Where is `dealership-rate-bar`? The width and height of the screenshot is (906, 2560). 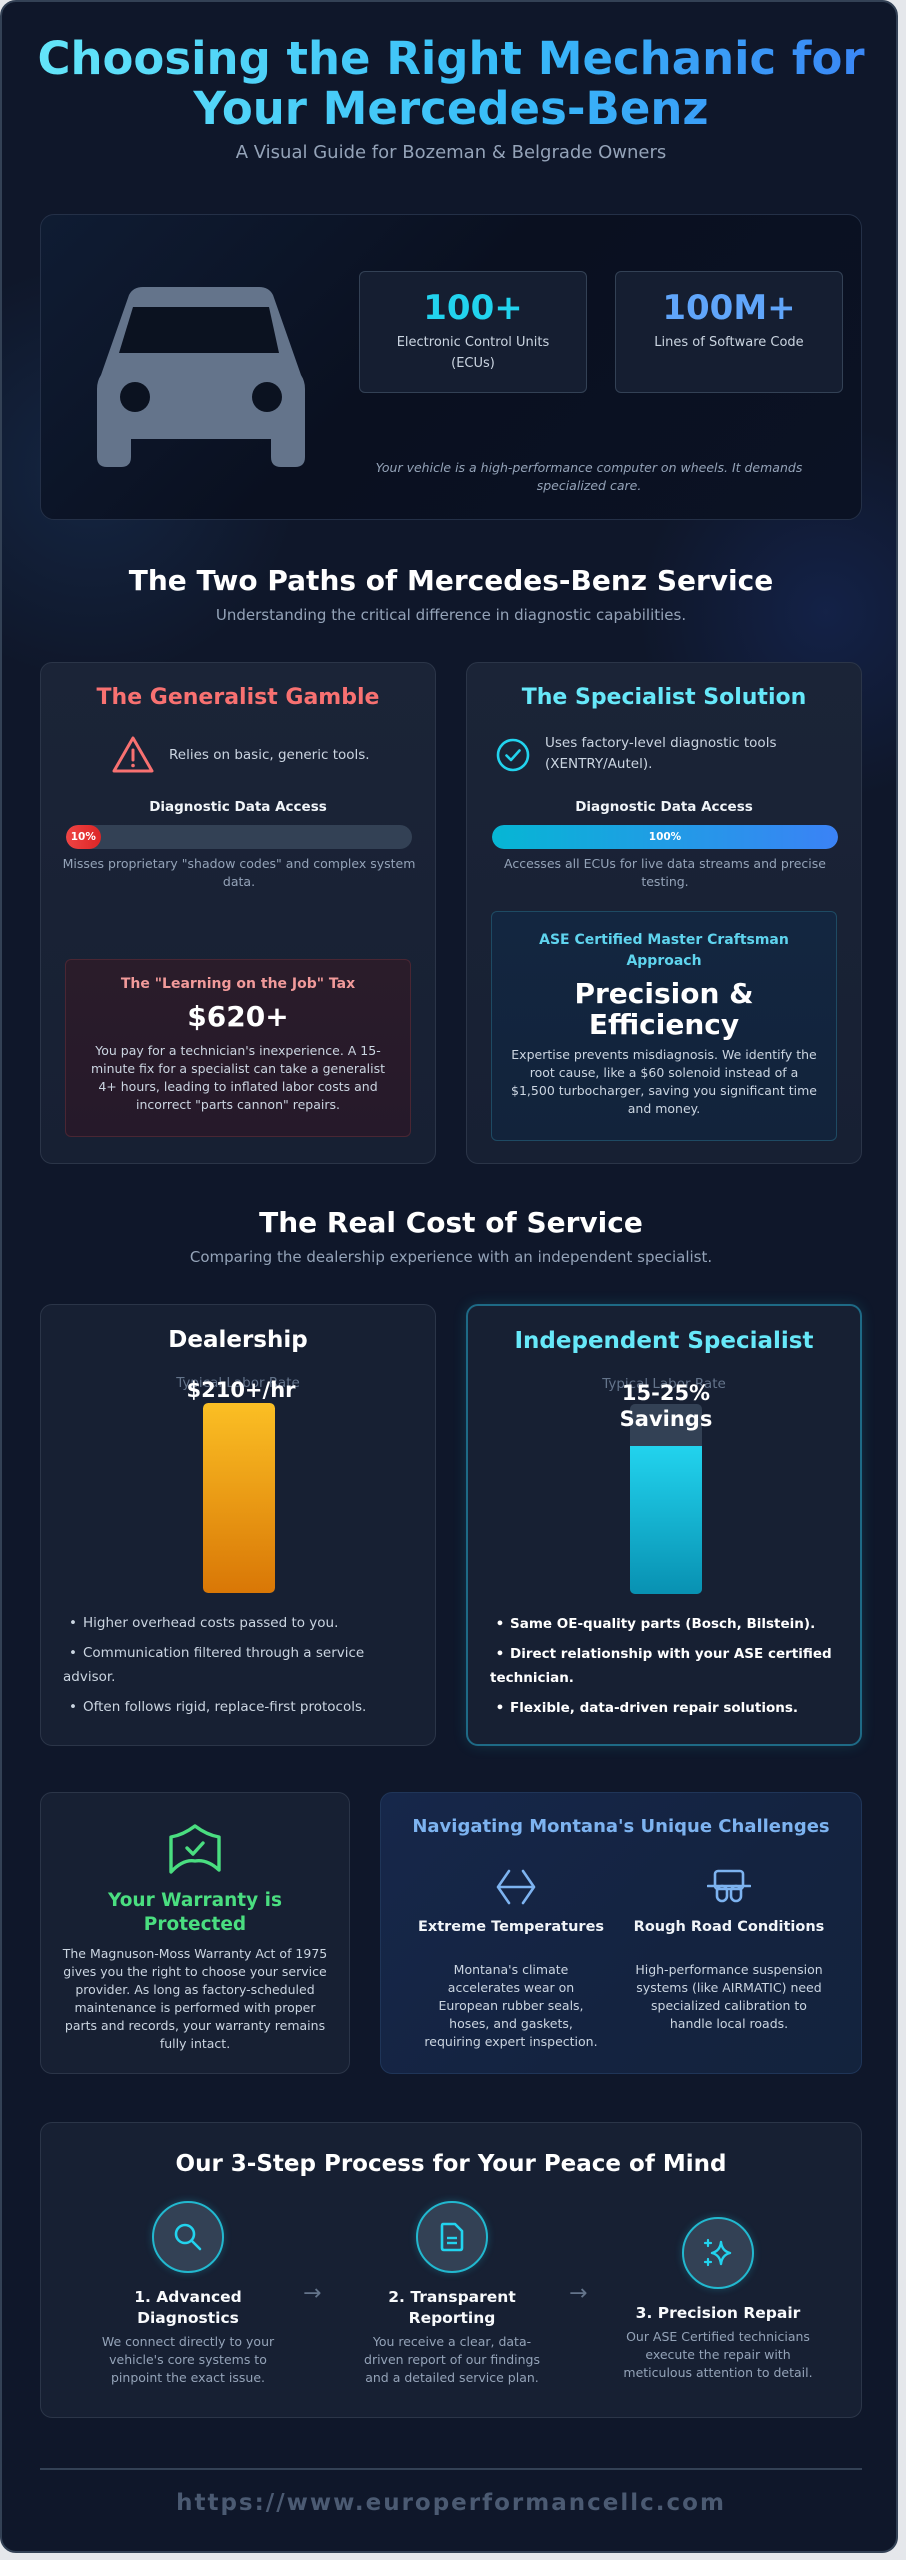
dealership-rate-bar is located at coordinates (239, 1498).